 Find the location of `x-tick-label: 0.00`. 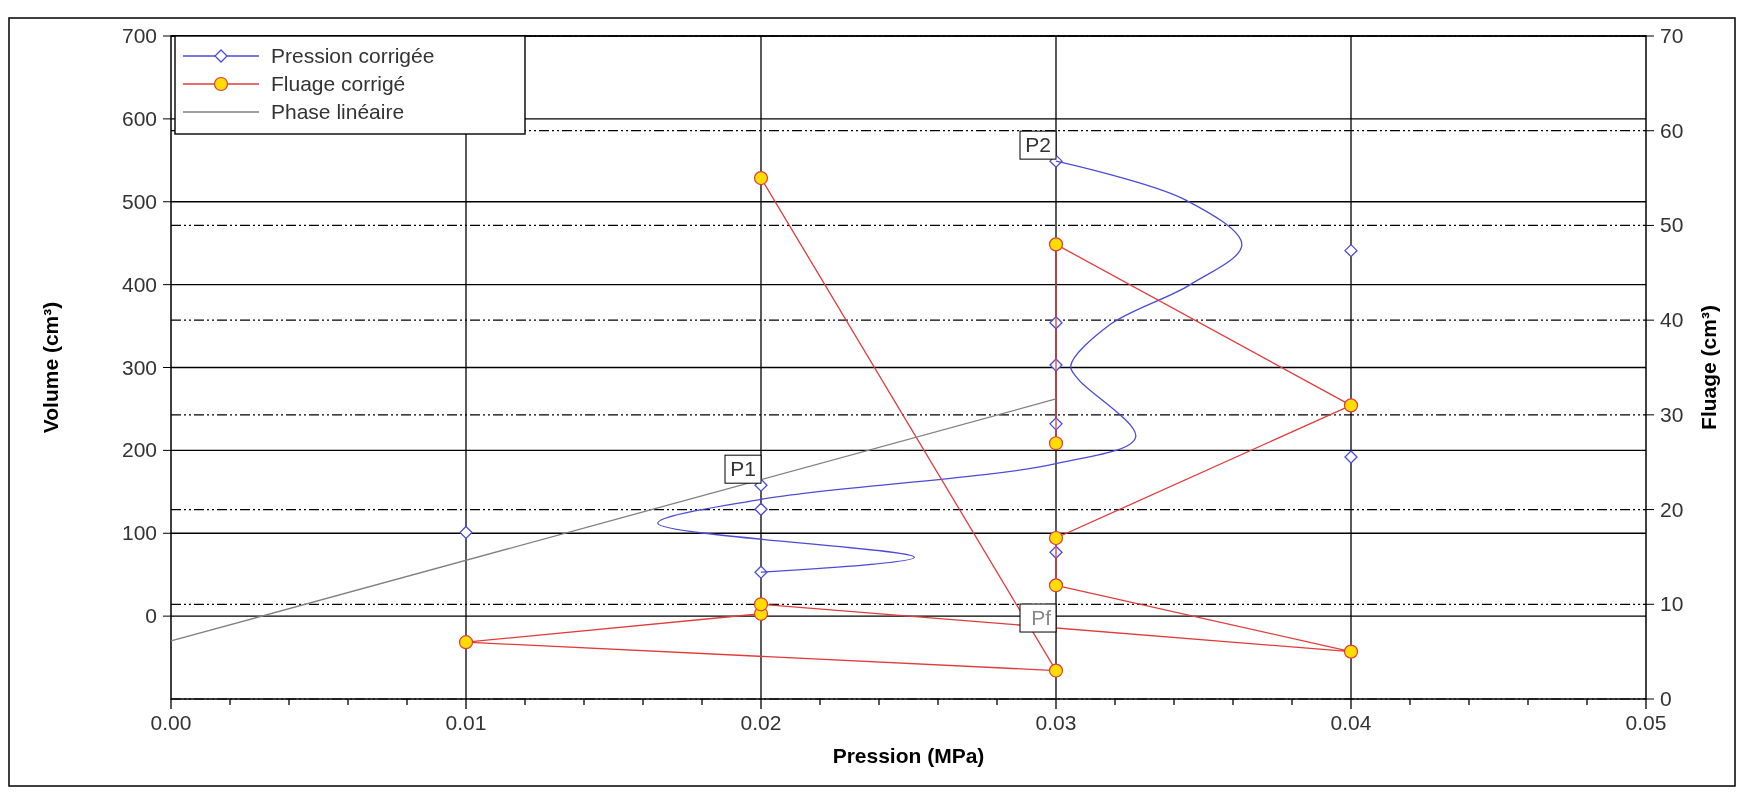

x-tick-label: 0.00 is located at coordinates (171, 722).